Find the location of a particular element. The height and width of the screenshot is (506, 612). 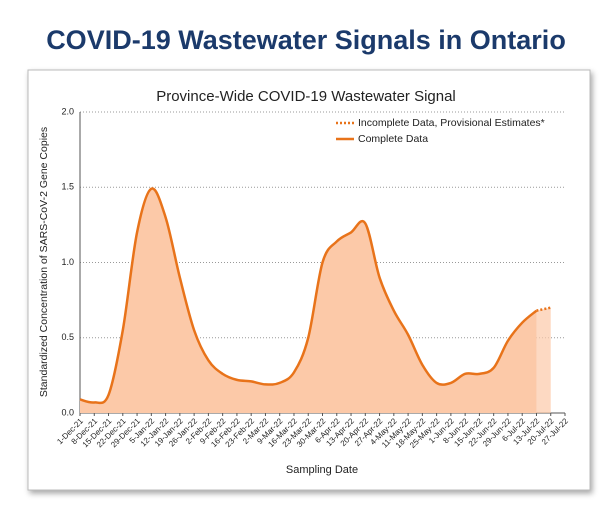

legend-label: Complete Data is located at coordinates (393, 139).